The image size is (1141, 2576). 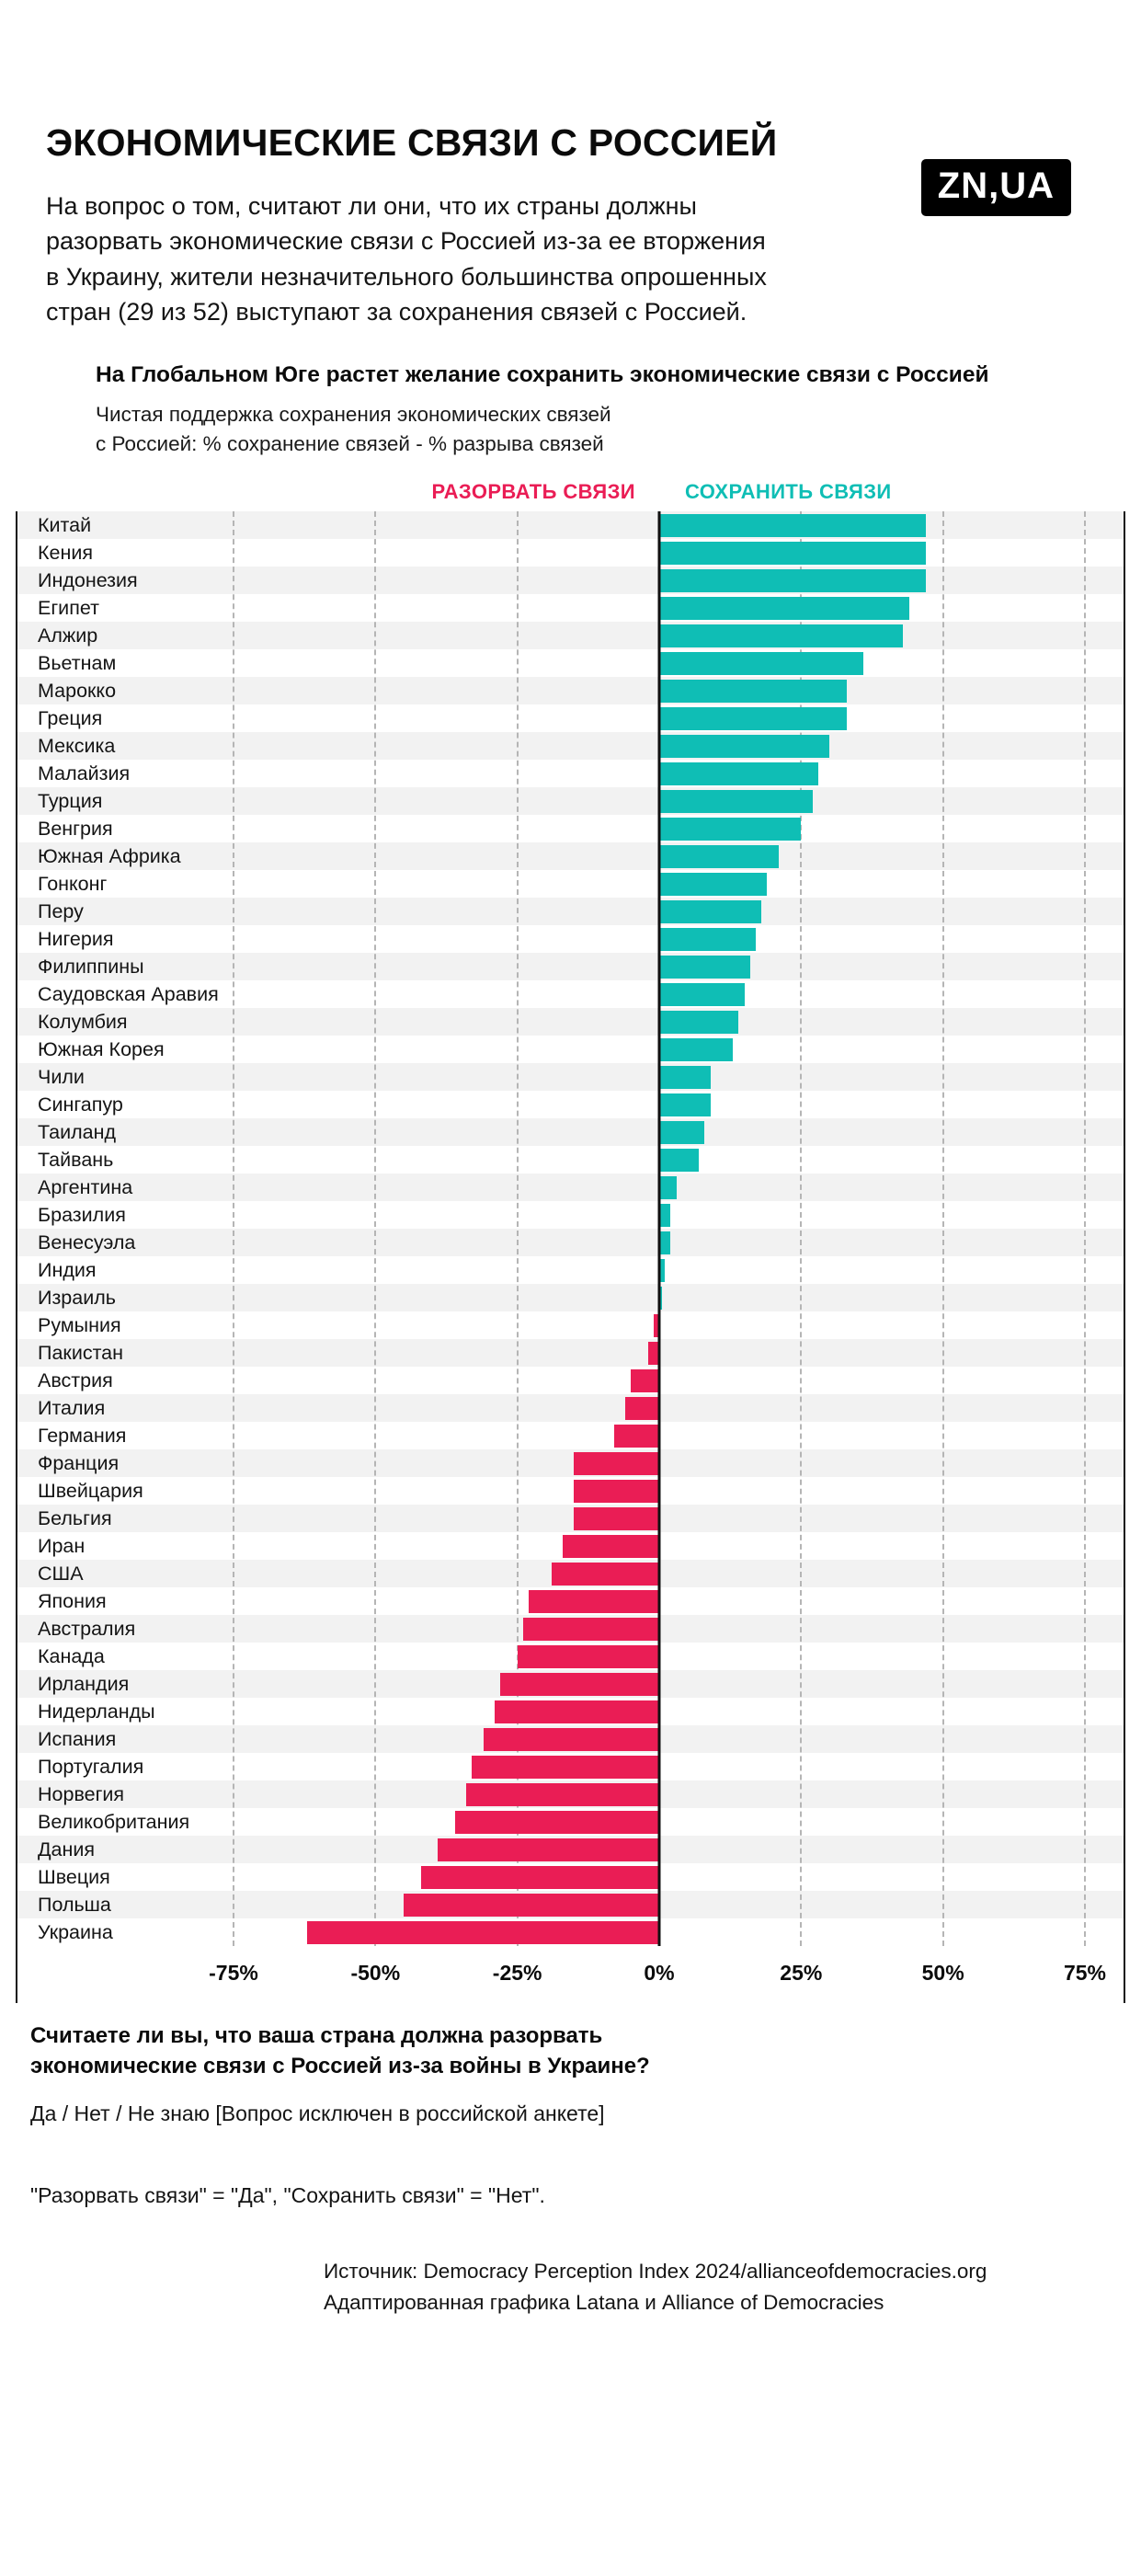 I want to click on x-axis-ticks: -75% -50% -25% 0% 25% 50% 75%, so click(x=657, y=1975).